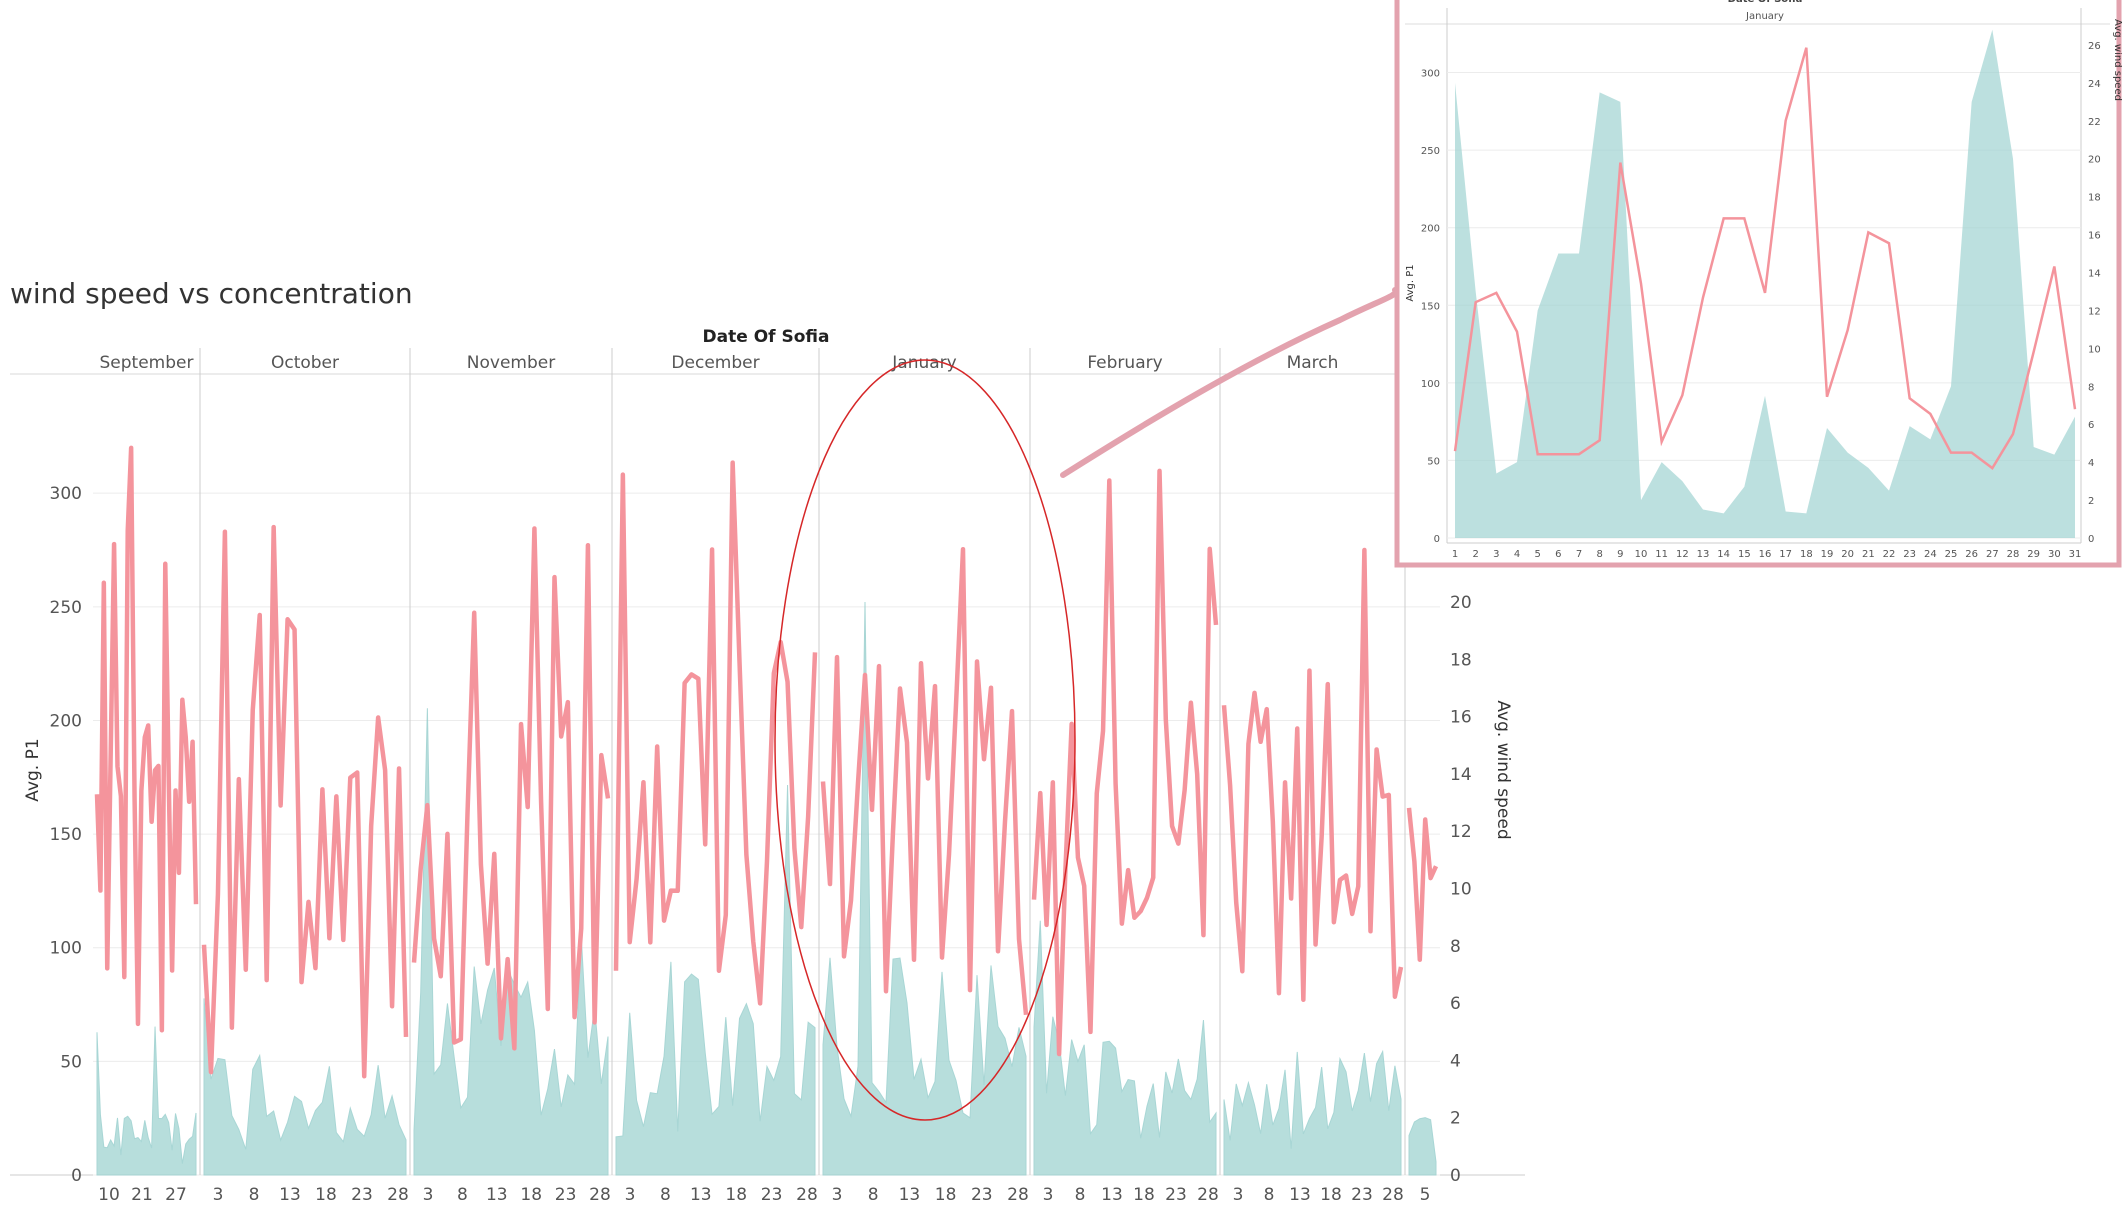 This screenshot has height=1208, width=2122. I want to click on y-tick-right: 20, so click(1461, 603).